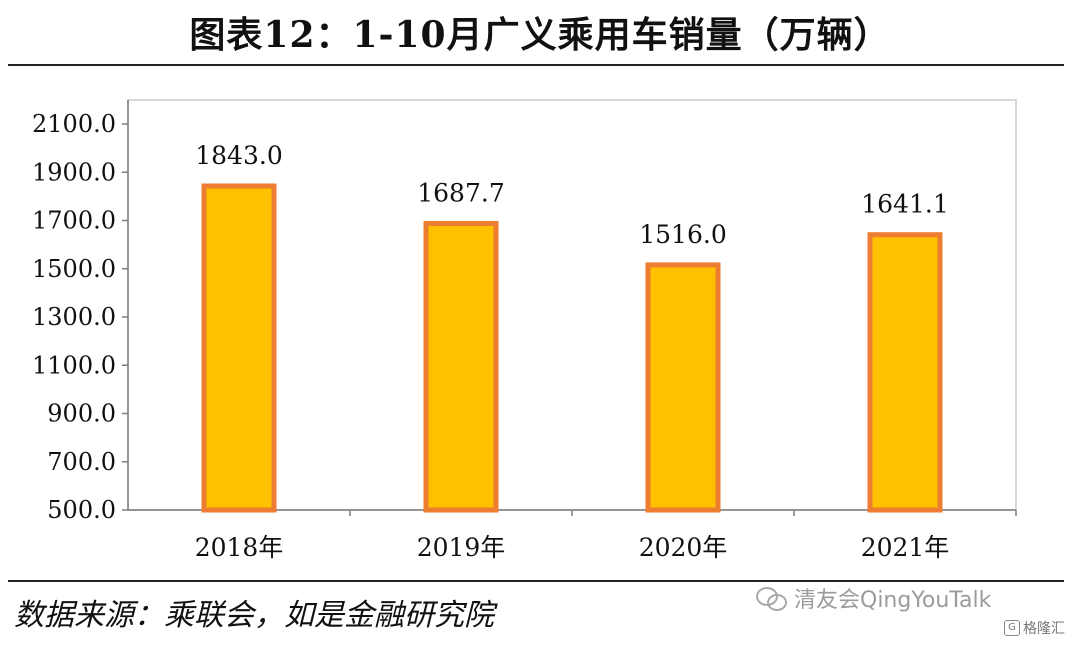 The height and width of the screenshot is (645, 1080). I want to click on corner-logo-text: 格隆汇, so click(1044, 629).